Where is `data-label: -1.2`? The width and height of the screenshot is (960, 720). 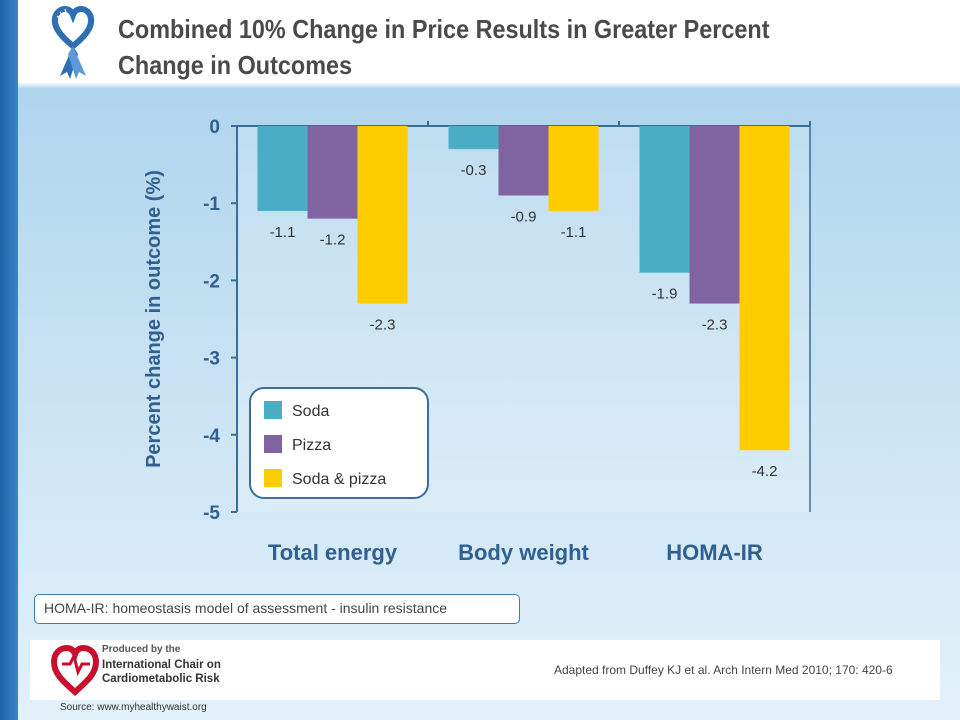 data-label: -1.2 is located at coordinates (333, 240).